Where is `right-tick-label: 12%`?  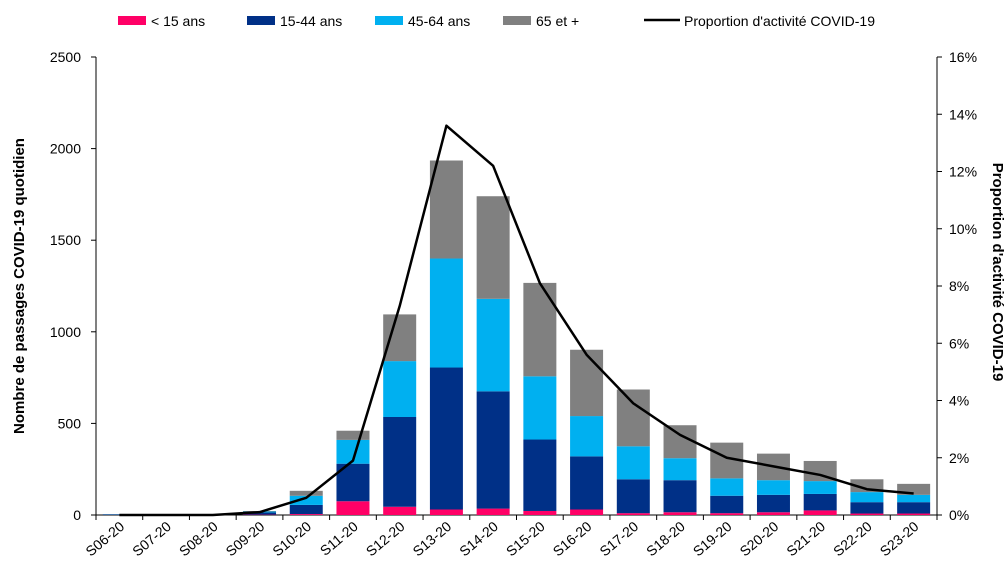 right-tick-label: 12% is located at coordinates (963, 172).